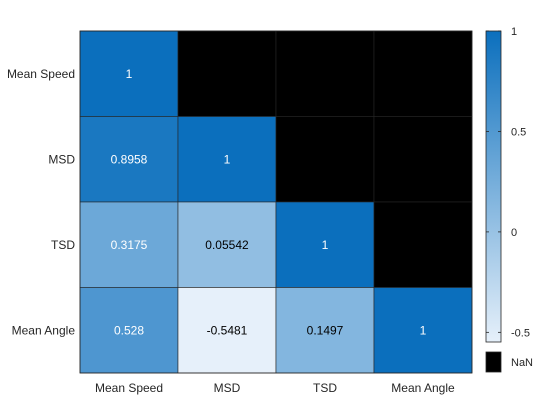 Image resolution: width=560 pixels, height=420 pixels. What do you see at coordinates (493, 186) in the screenshot?
I see `colorbar-gradient` at bounding box center [493, 186].